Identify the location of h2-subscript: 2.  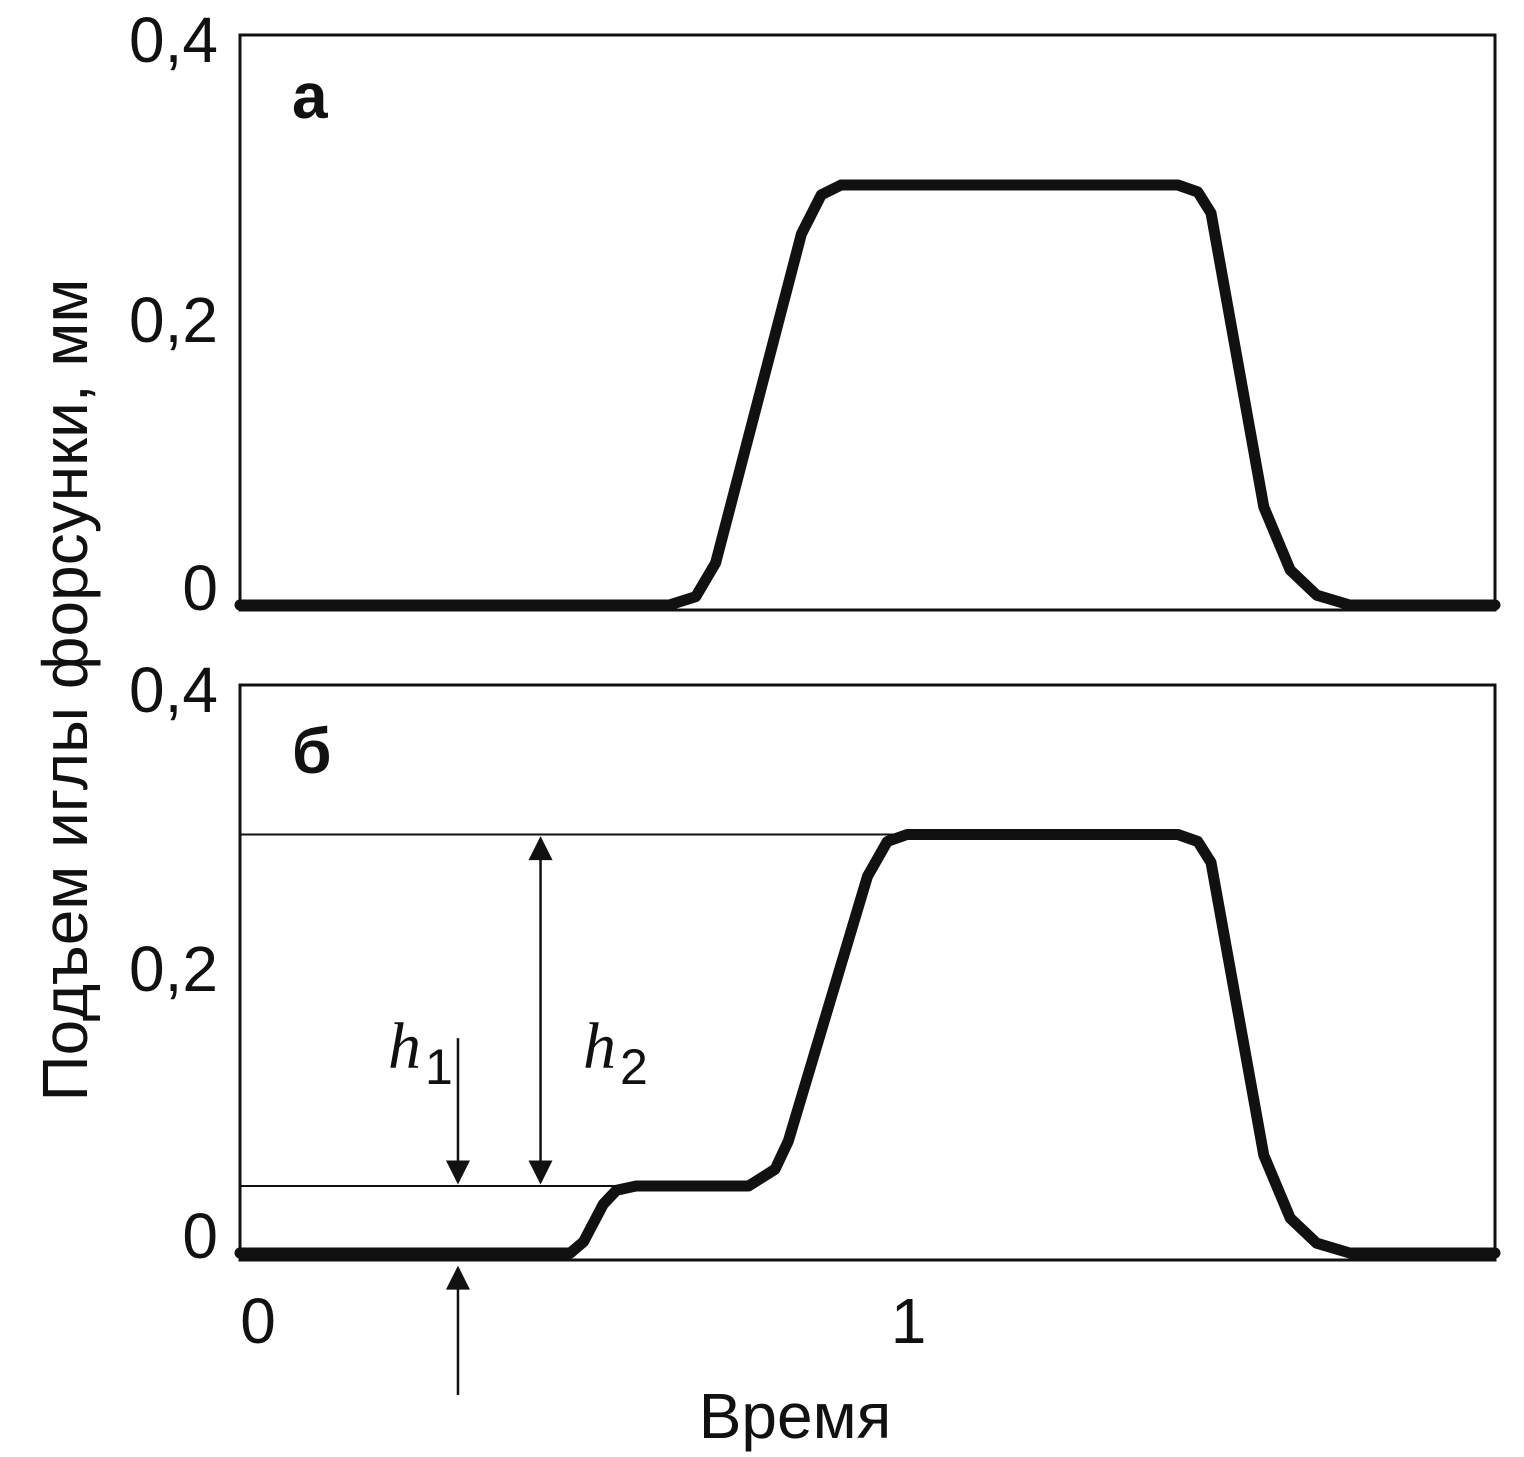
(634, 1067).